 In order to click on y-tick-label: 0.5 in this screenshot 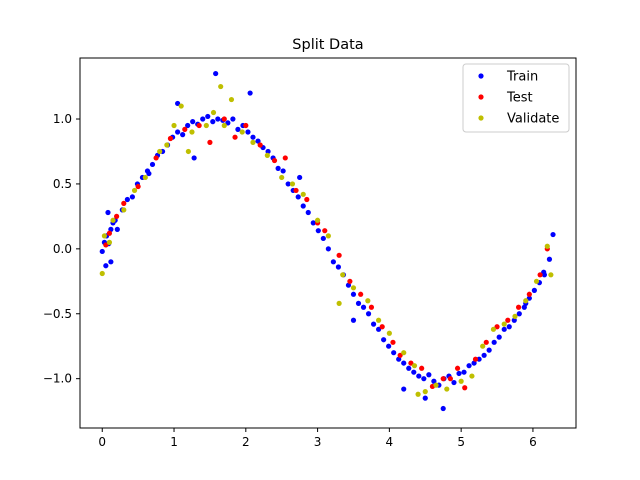, I will do `click(62, 184)`.